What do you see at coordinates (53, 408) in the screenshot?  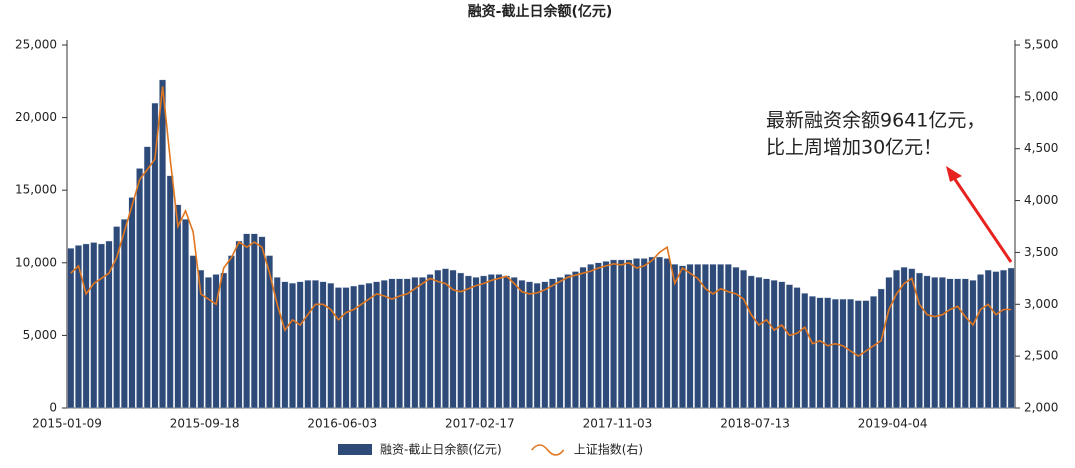 I see `y-tick-label: 0` at bounding box center [53, 408].